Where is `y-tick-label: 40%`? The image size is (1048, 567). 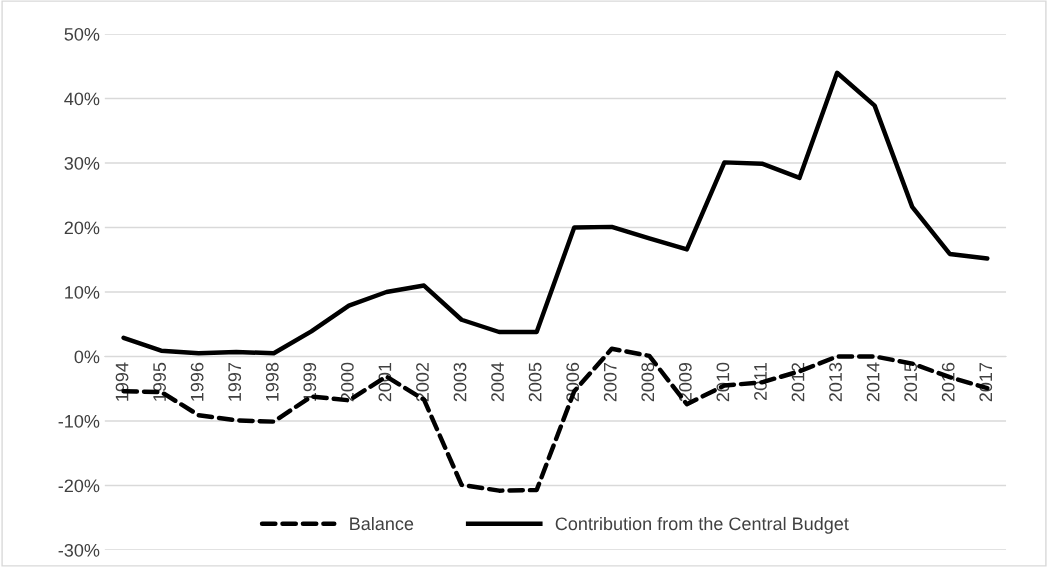
y-tick-label: 40% is located at coordinates (82, 99).